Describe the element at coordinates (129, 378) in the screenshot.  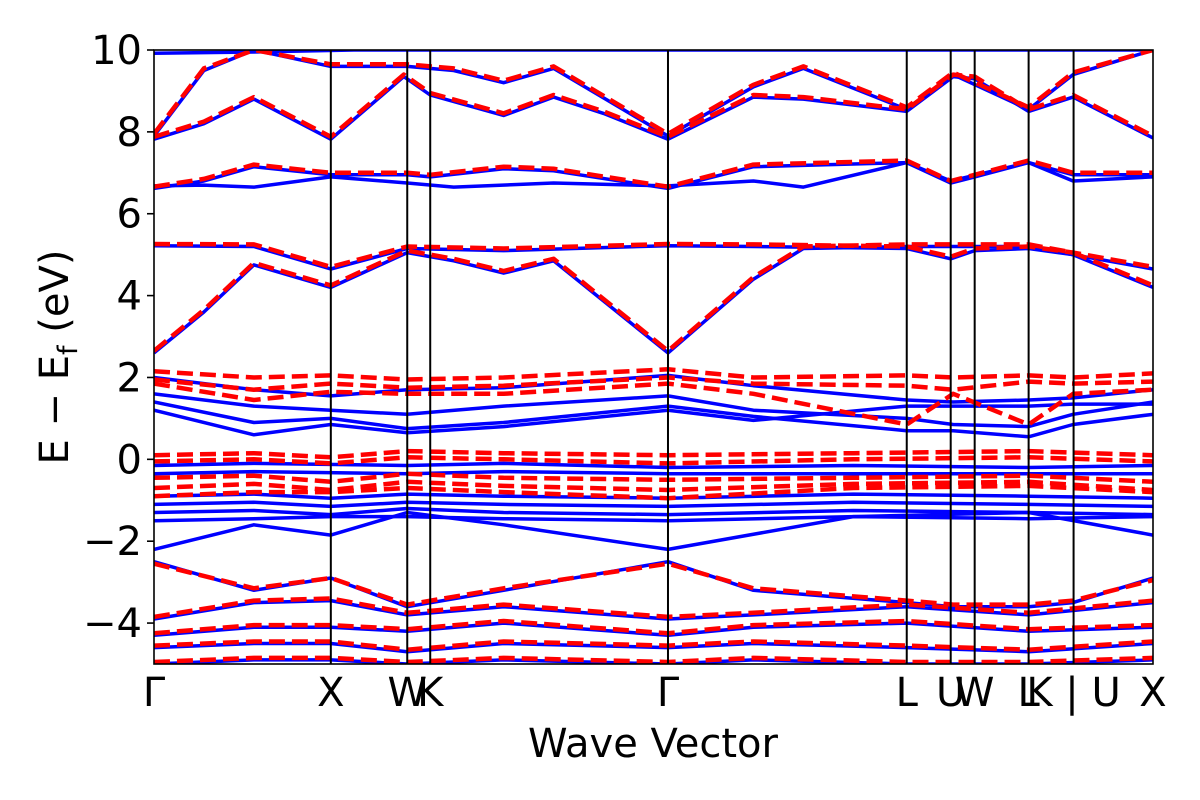
I see `y-tick-label: 2` at that location.